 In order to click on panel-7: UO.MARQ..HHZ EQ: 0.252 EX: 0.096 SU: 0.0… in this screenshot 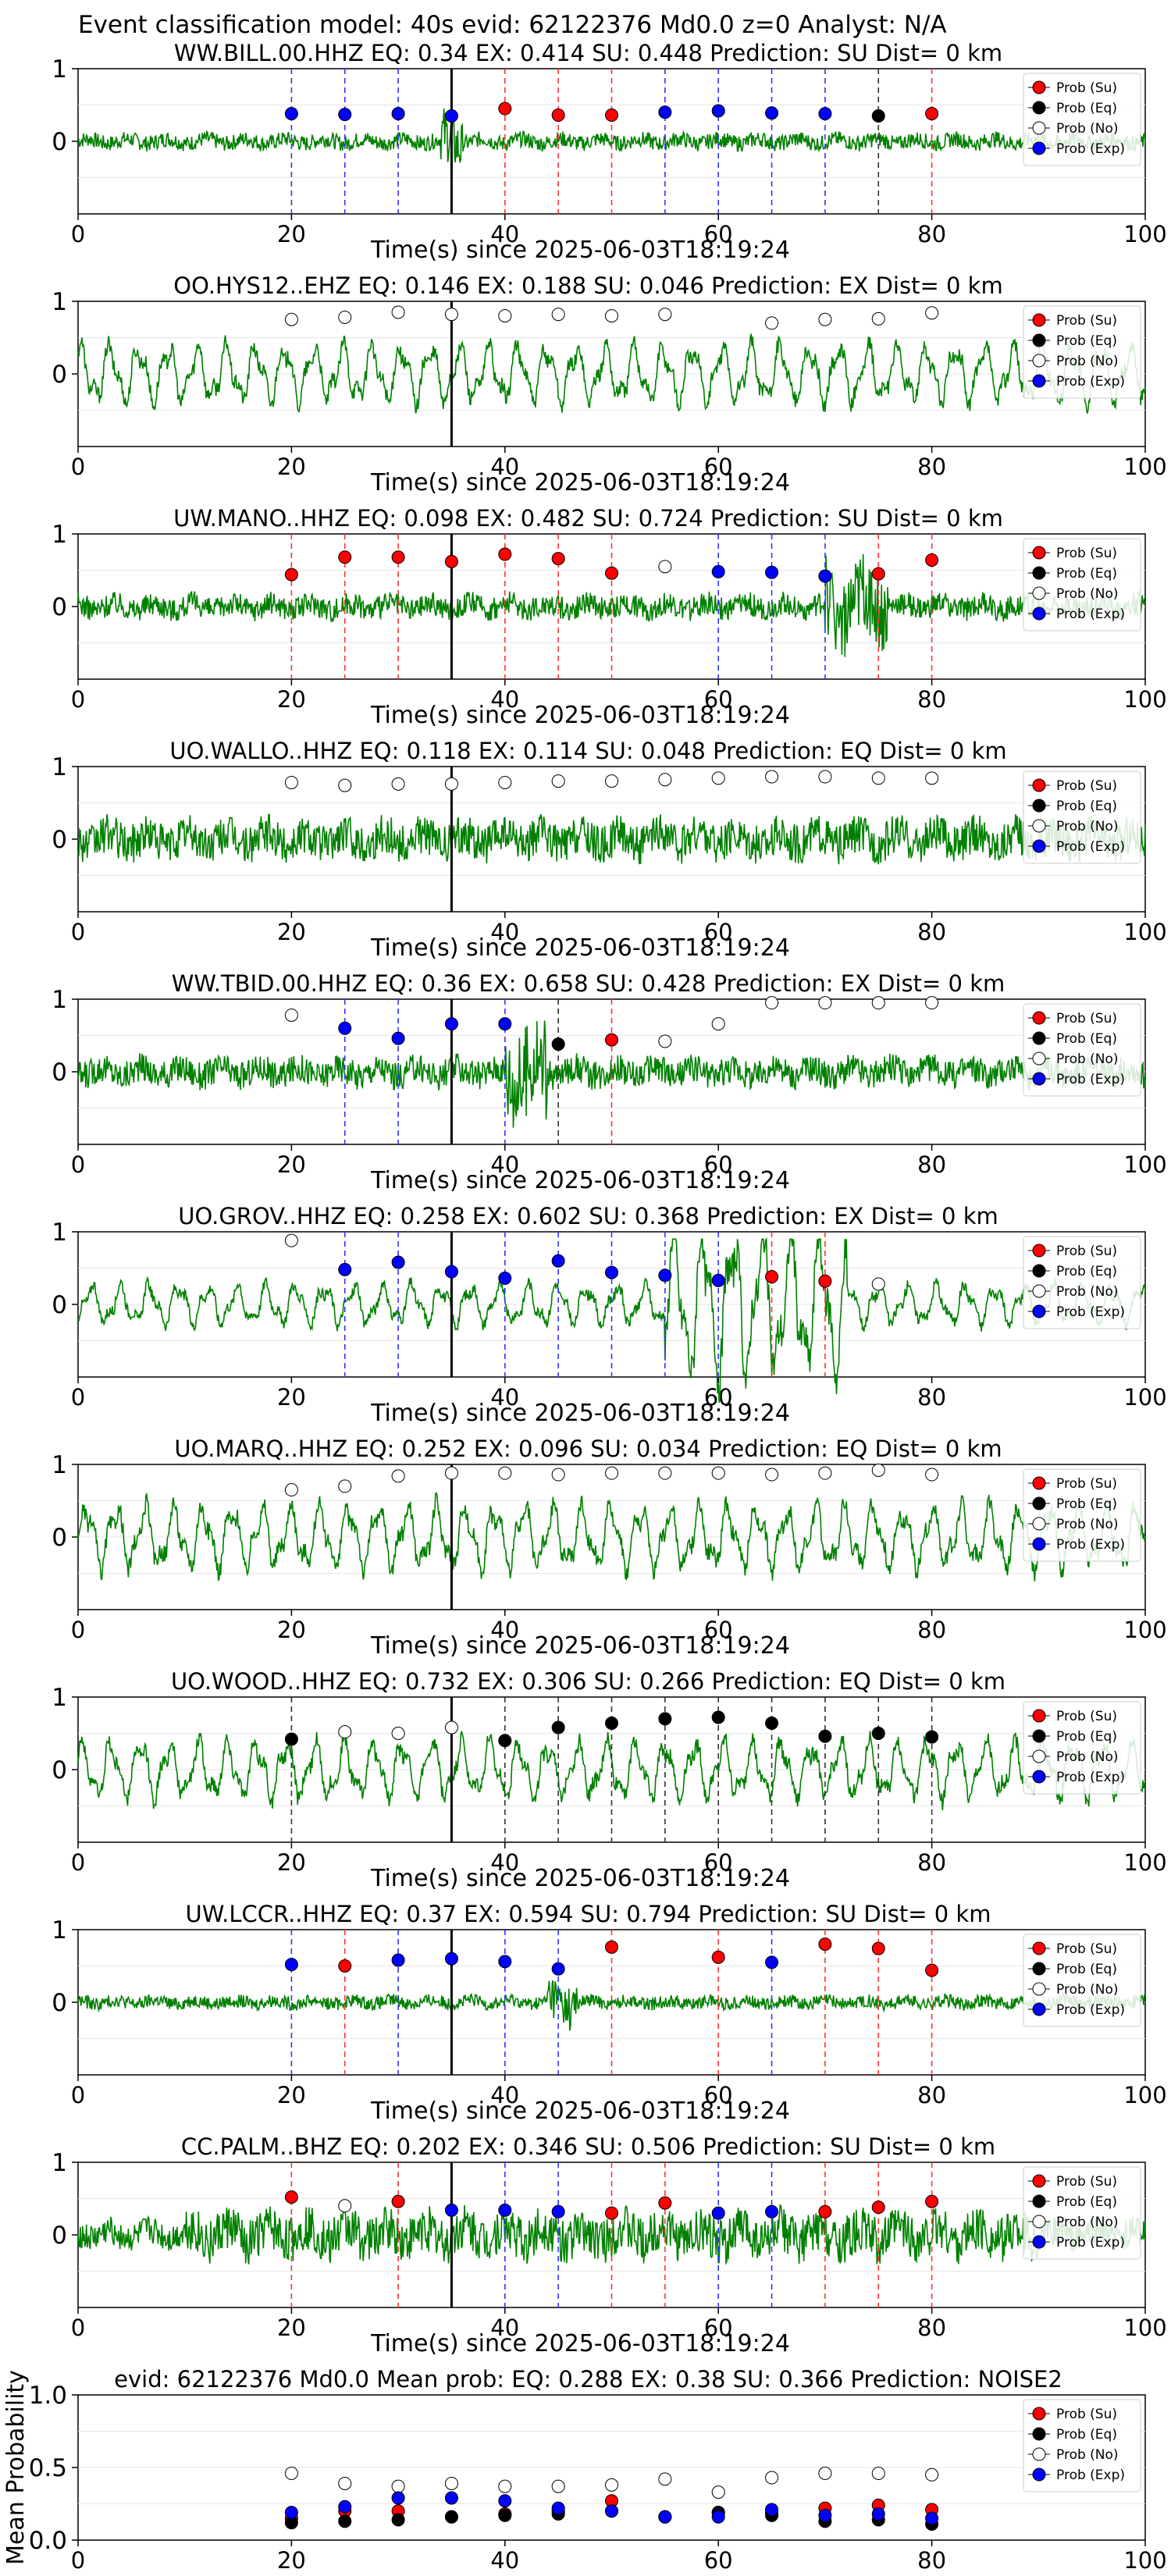, I will do `click(609, 1548)`.